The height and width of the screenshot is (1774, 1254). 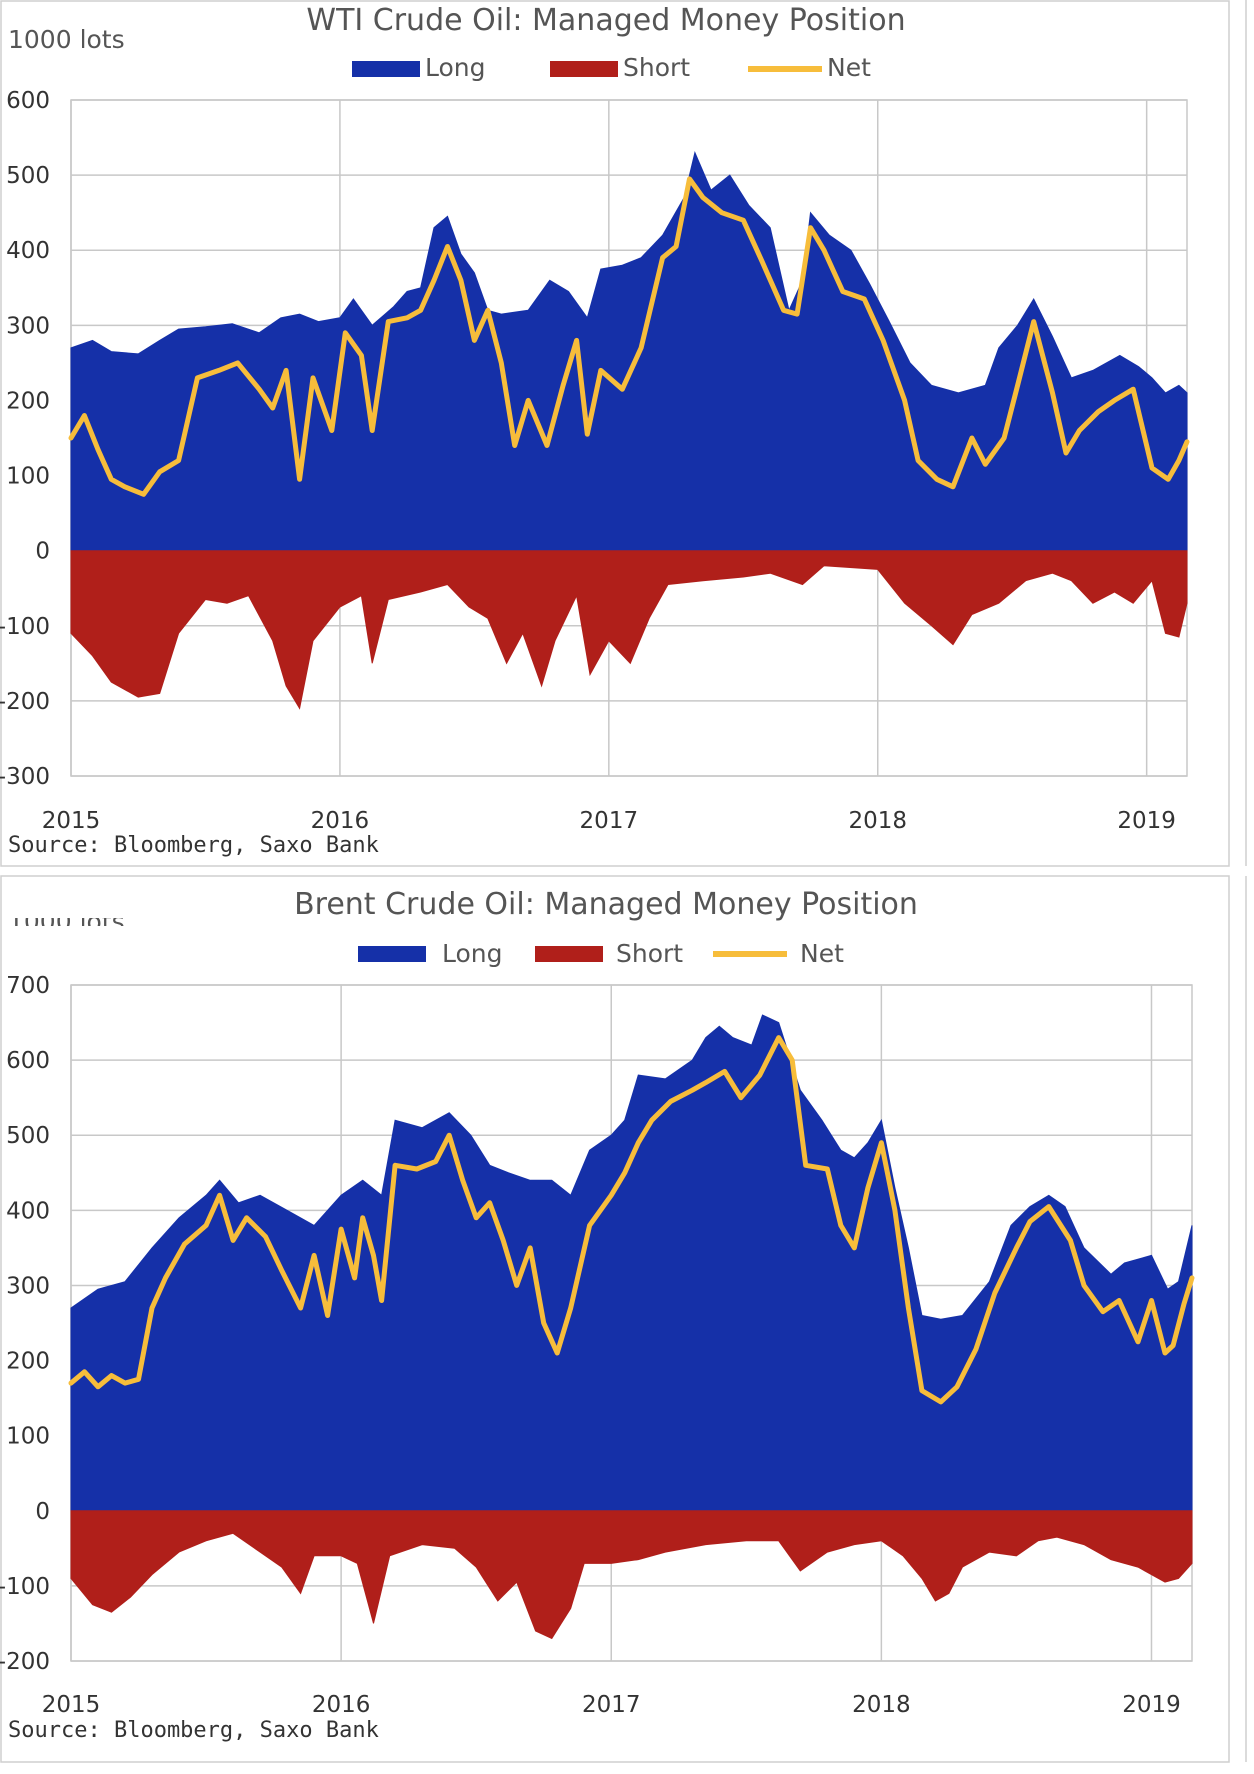 I want to click on brent-y-tick-label: 300, so click(x=28, y=1286).